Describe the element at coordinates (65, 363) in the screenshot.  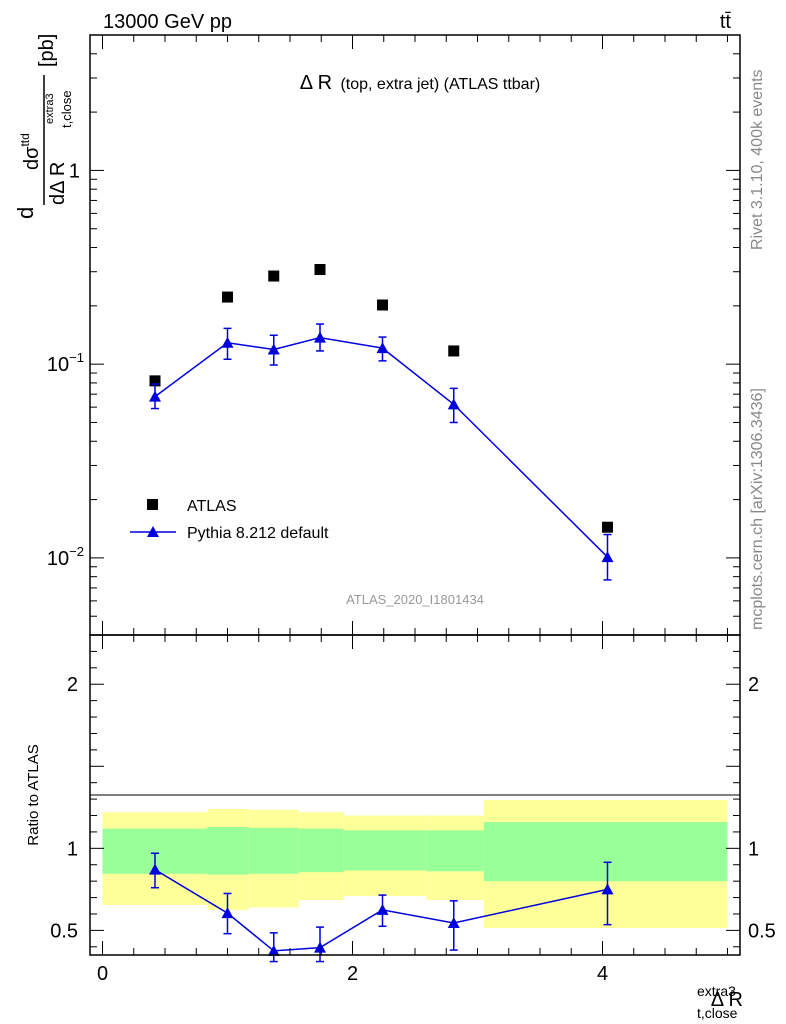
I see `main-y-tick-label: 10⁻¹` at that location.